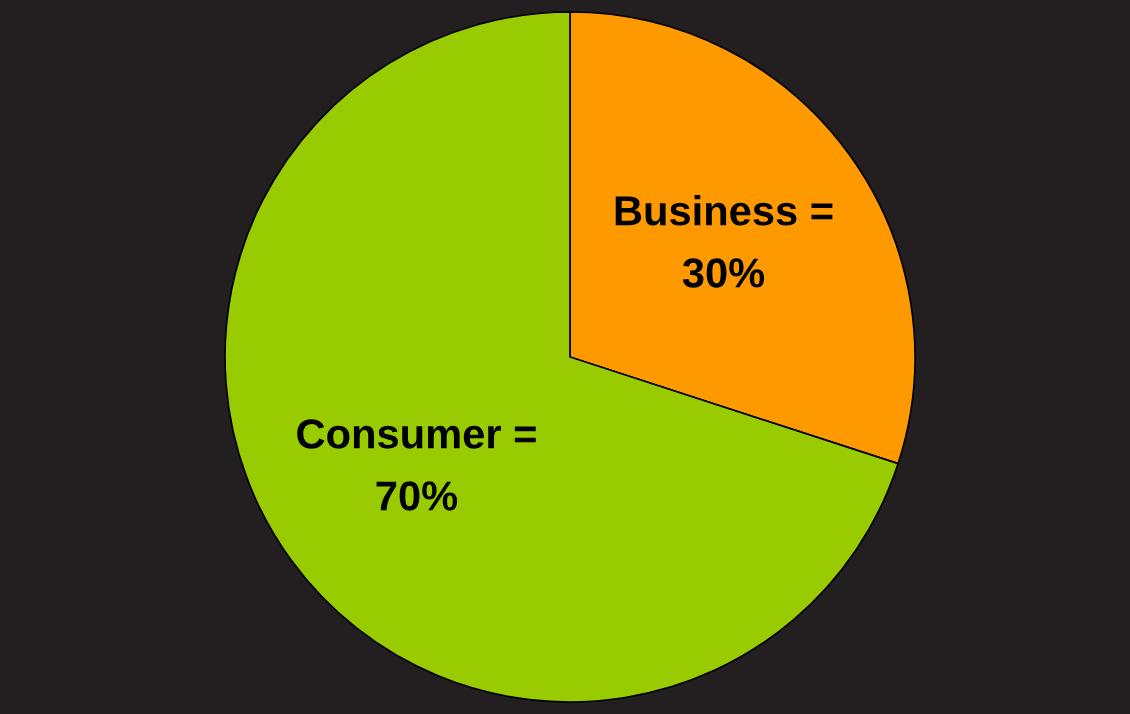 The width and height of the screenshot is (1130, 714). I want to click on data-label: 30%, so click(723, 273).